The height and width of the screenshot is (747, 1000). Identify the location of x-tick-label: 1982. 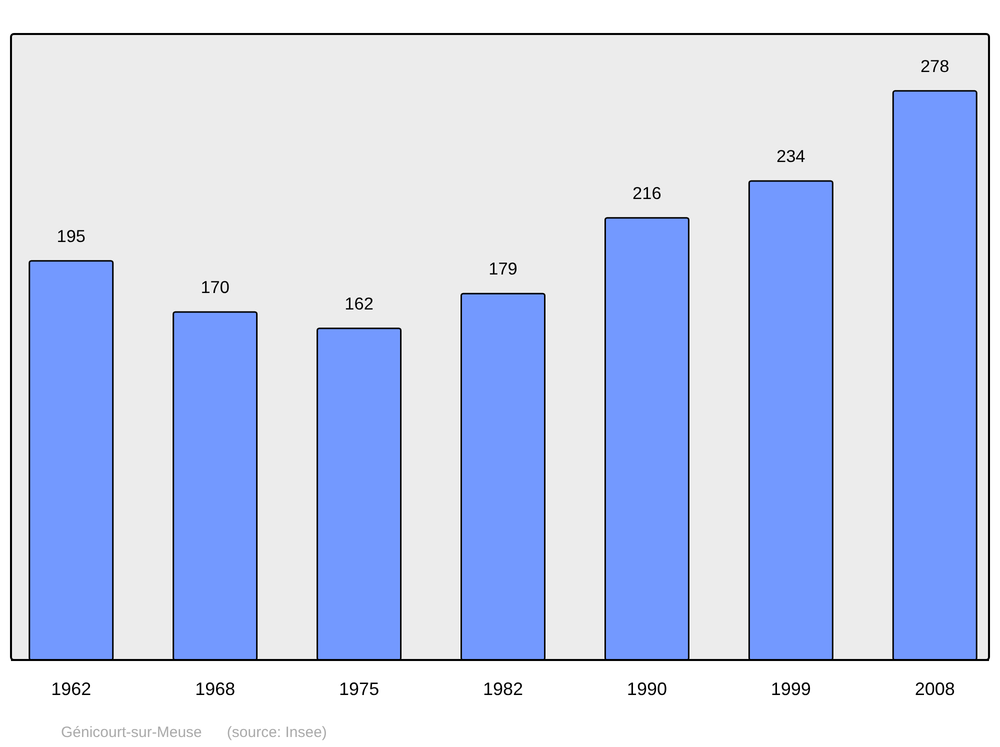
(503, 688).